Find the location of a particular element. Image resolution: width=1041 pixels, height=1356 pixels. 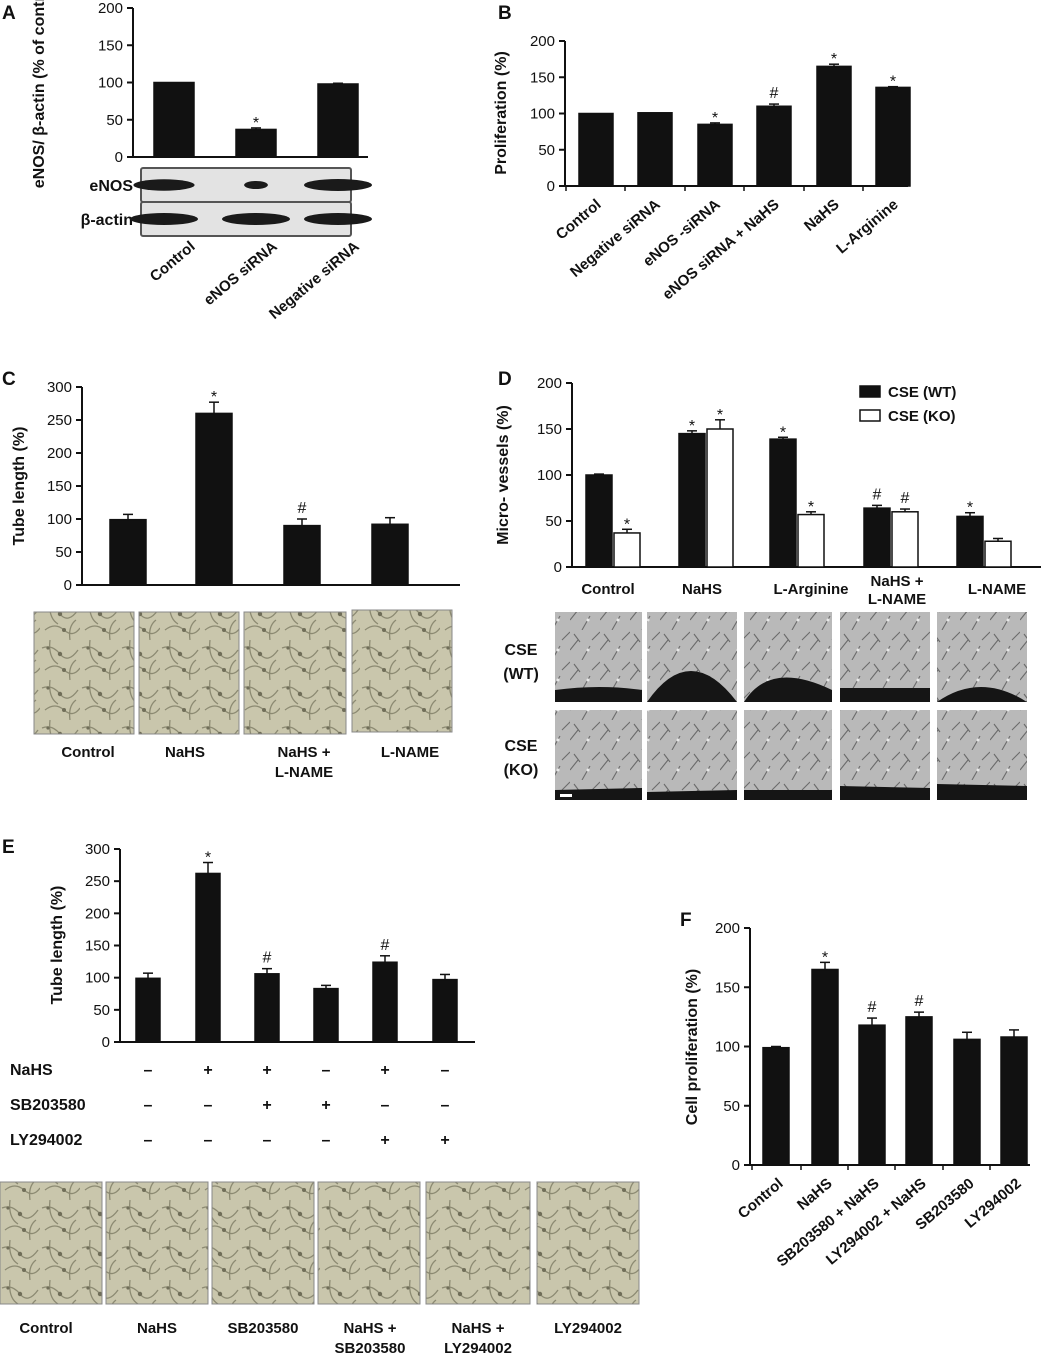

panel-label-c: C is located at coordinates (9, 379).